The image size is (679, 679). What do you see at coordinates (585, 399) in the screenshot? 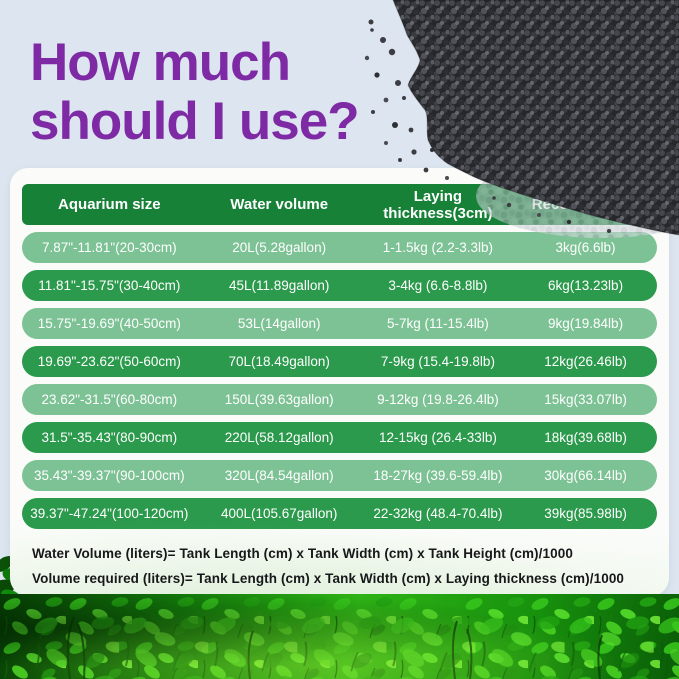
I see `cell-recommended: 15kg(33.07lb)` at bounding box center [585, 399].